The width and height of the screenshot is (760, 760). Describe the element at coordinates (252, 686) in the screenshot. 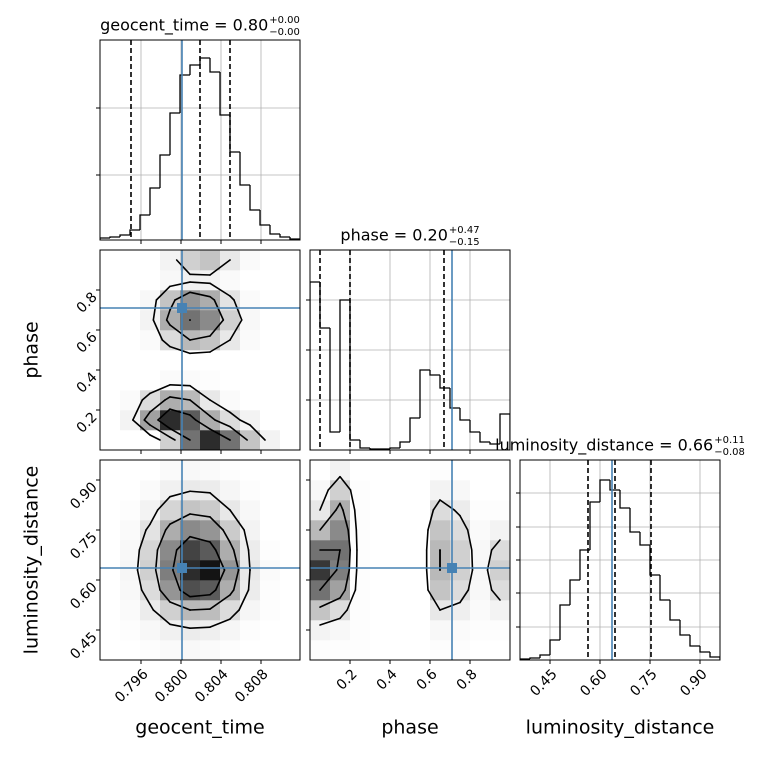

I see `x-tick-label: 0.808` at that location.